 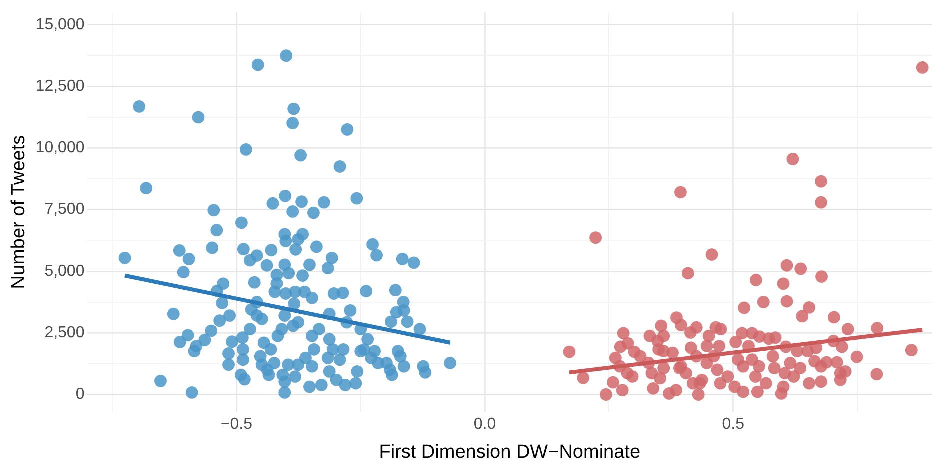 What do you see at coordinates (485, 425) in the screenshot?
I see `x-tick-label: 0.0` at bounding box center [485, 425].